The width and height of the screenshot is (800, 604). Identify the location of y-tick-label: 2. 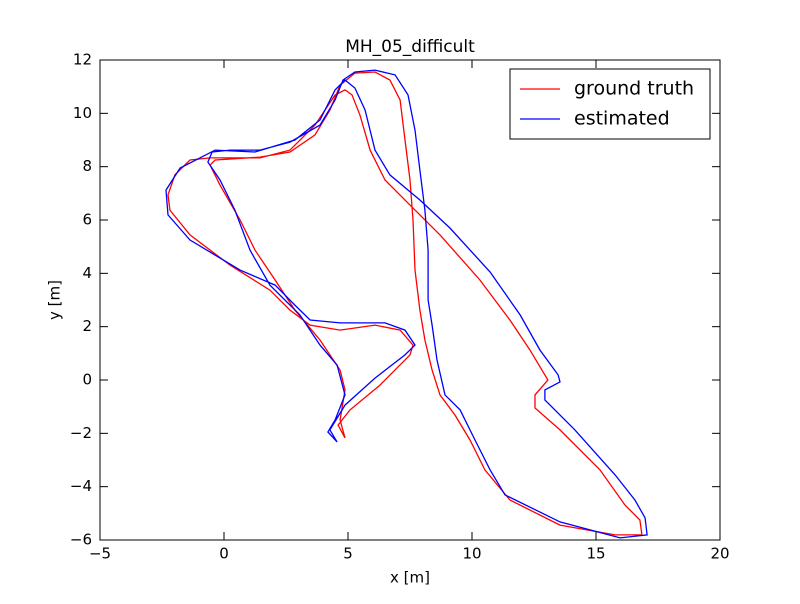
(87, 326).